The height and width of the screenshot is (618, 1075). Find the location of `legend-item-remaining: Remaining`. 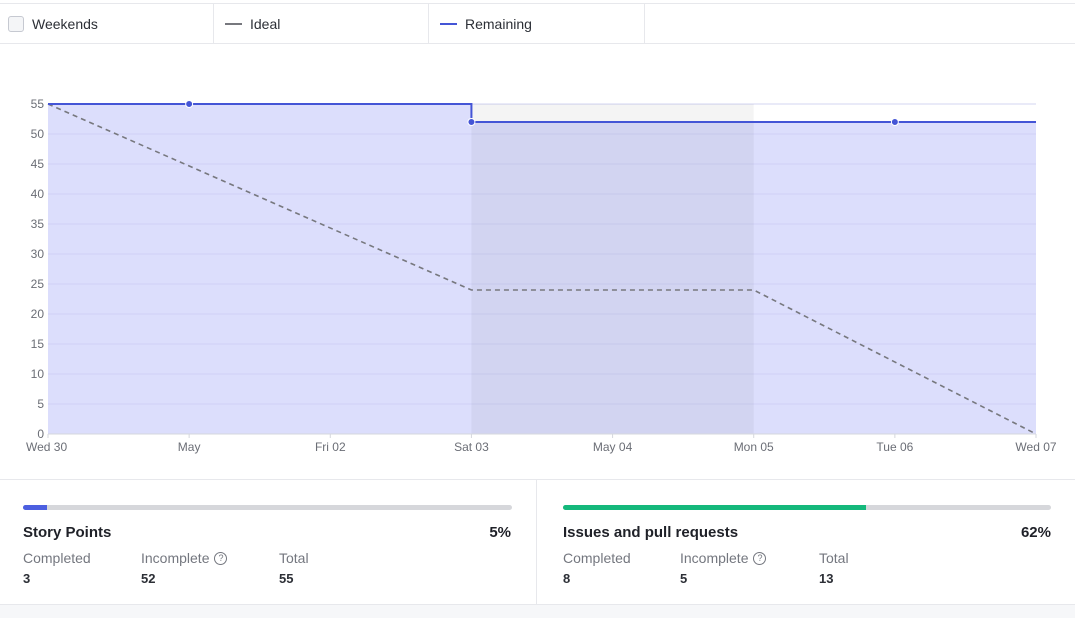

legend-item-remaining: Remaining is located at coordinates (537, 23).